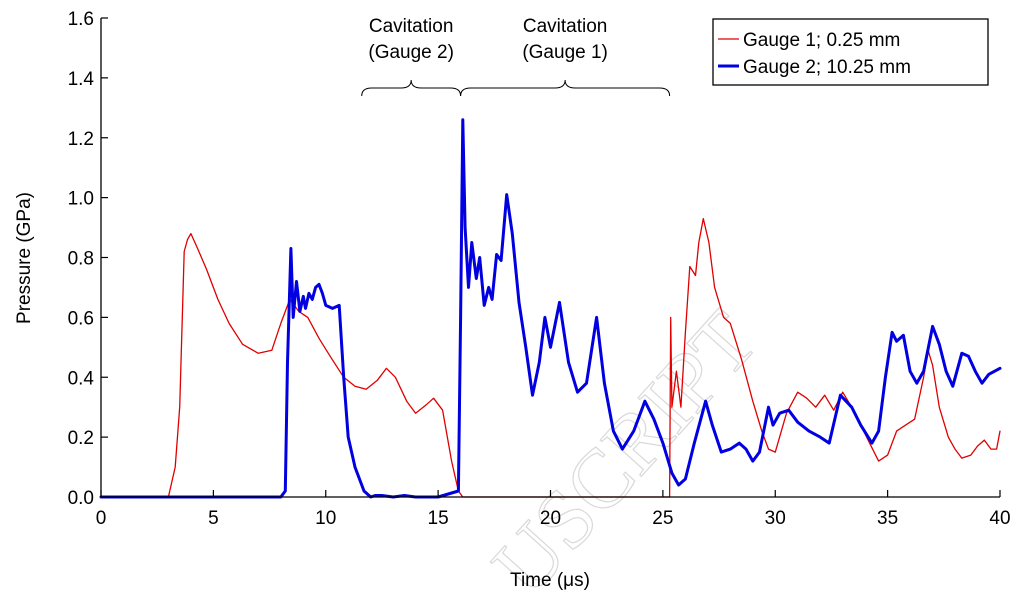 The width and height of the screenshot is (1021, 594). Describe the element at coordinates (999, 518) in the screenshot. I see `x-tick-label: 40` at that location.